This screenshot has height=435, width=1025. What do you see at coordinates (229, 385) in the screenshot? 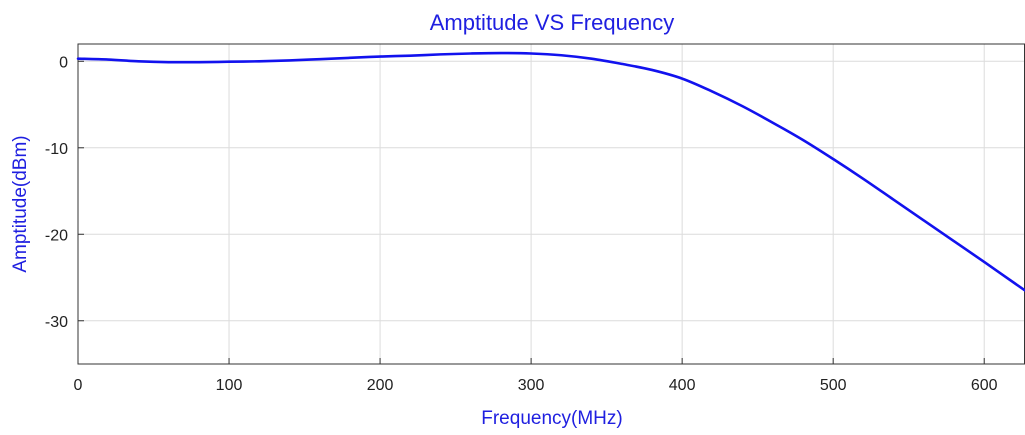
I see `x-tick-label-100: 100` at bounding box center [229, 385].